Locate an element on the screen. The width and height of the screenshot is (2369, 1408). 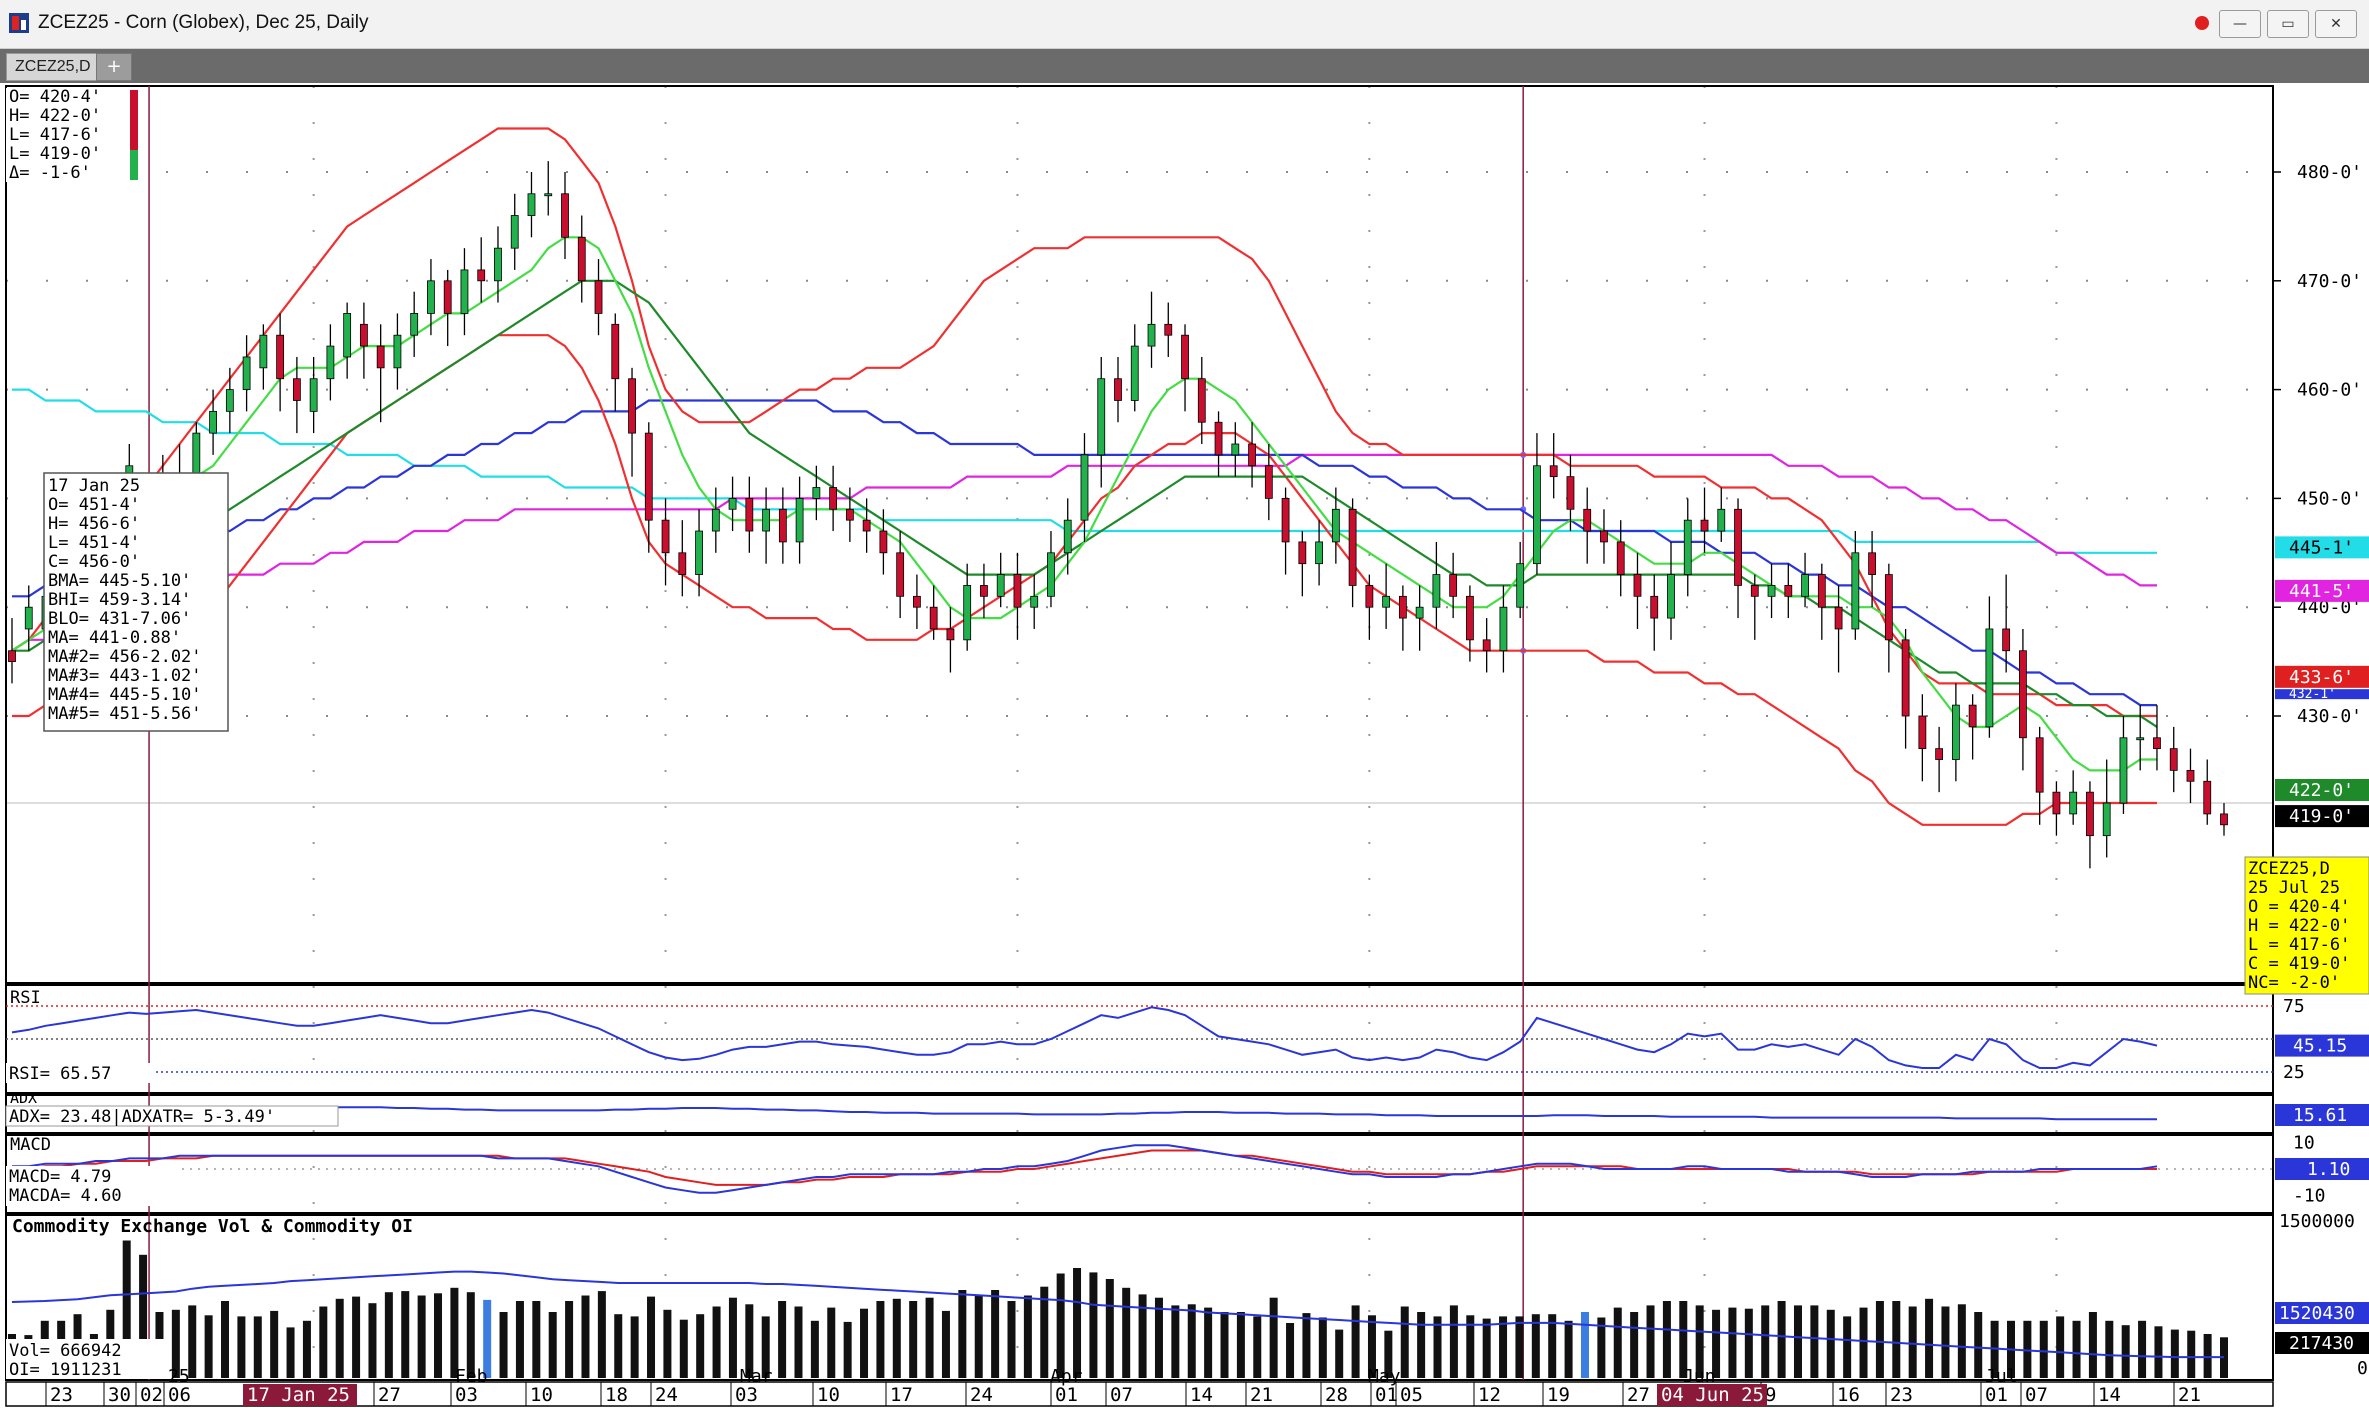
price-tag-close-bg is located at coordinates (2322, 816).